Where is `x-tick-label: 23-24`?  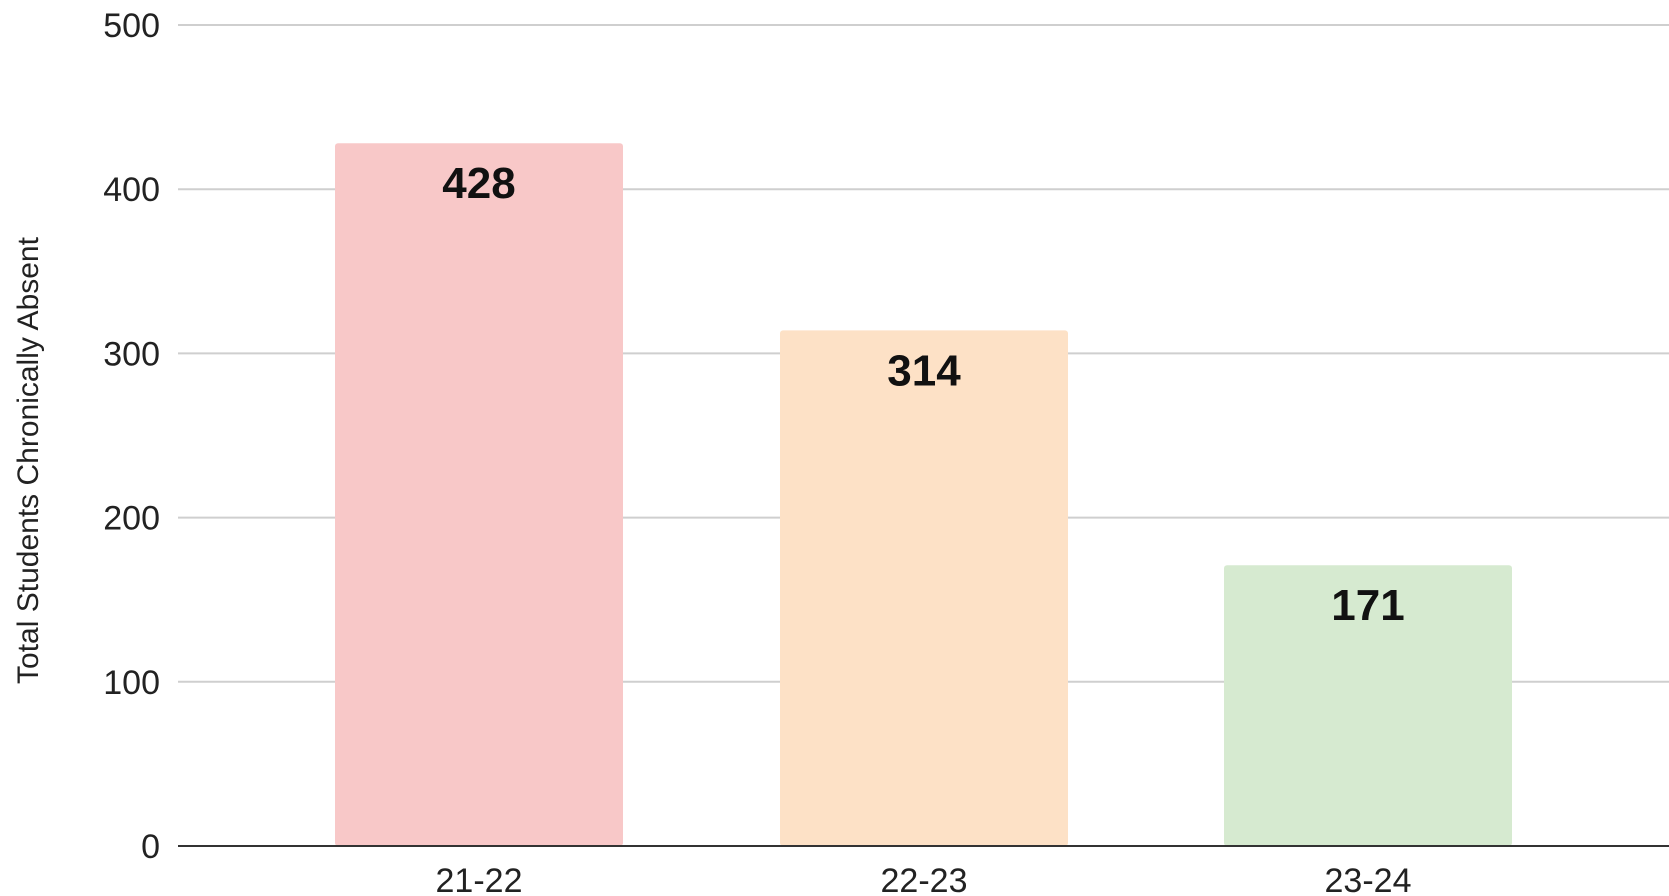 x-tick-label: 23-24 is located at coordinates (1368, 879).